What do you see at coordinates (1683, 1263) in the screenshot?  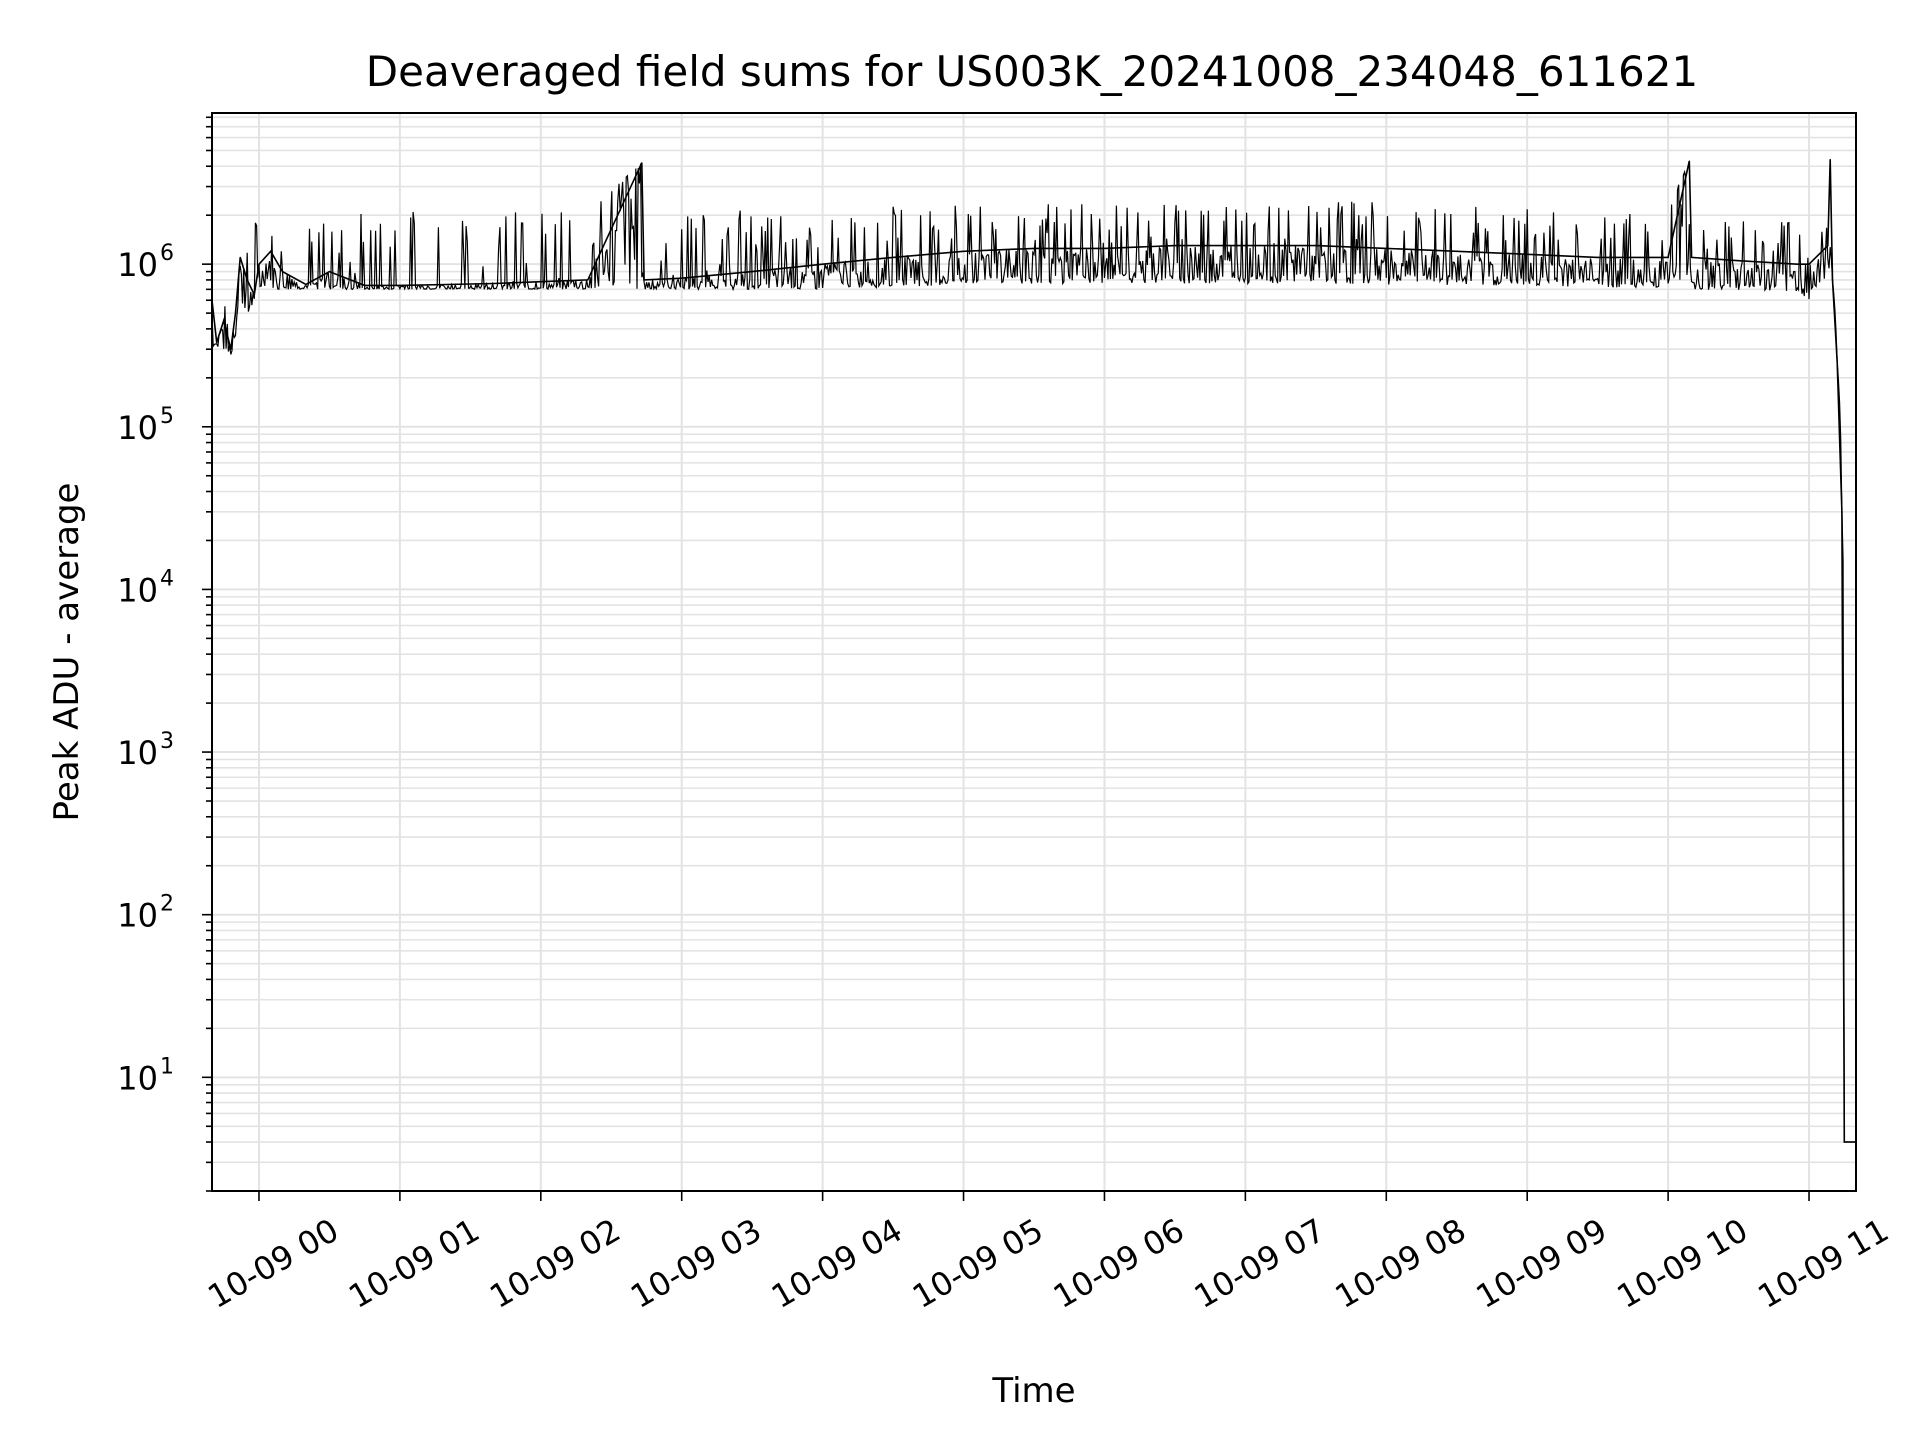 I see `x-tick-label: 10-09 10` at bounding box center [1683, 1263].